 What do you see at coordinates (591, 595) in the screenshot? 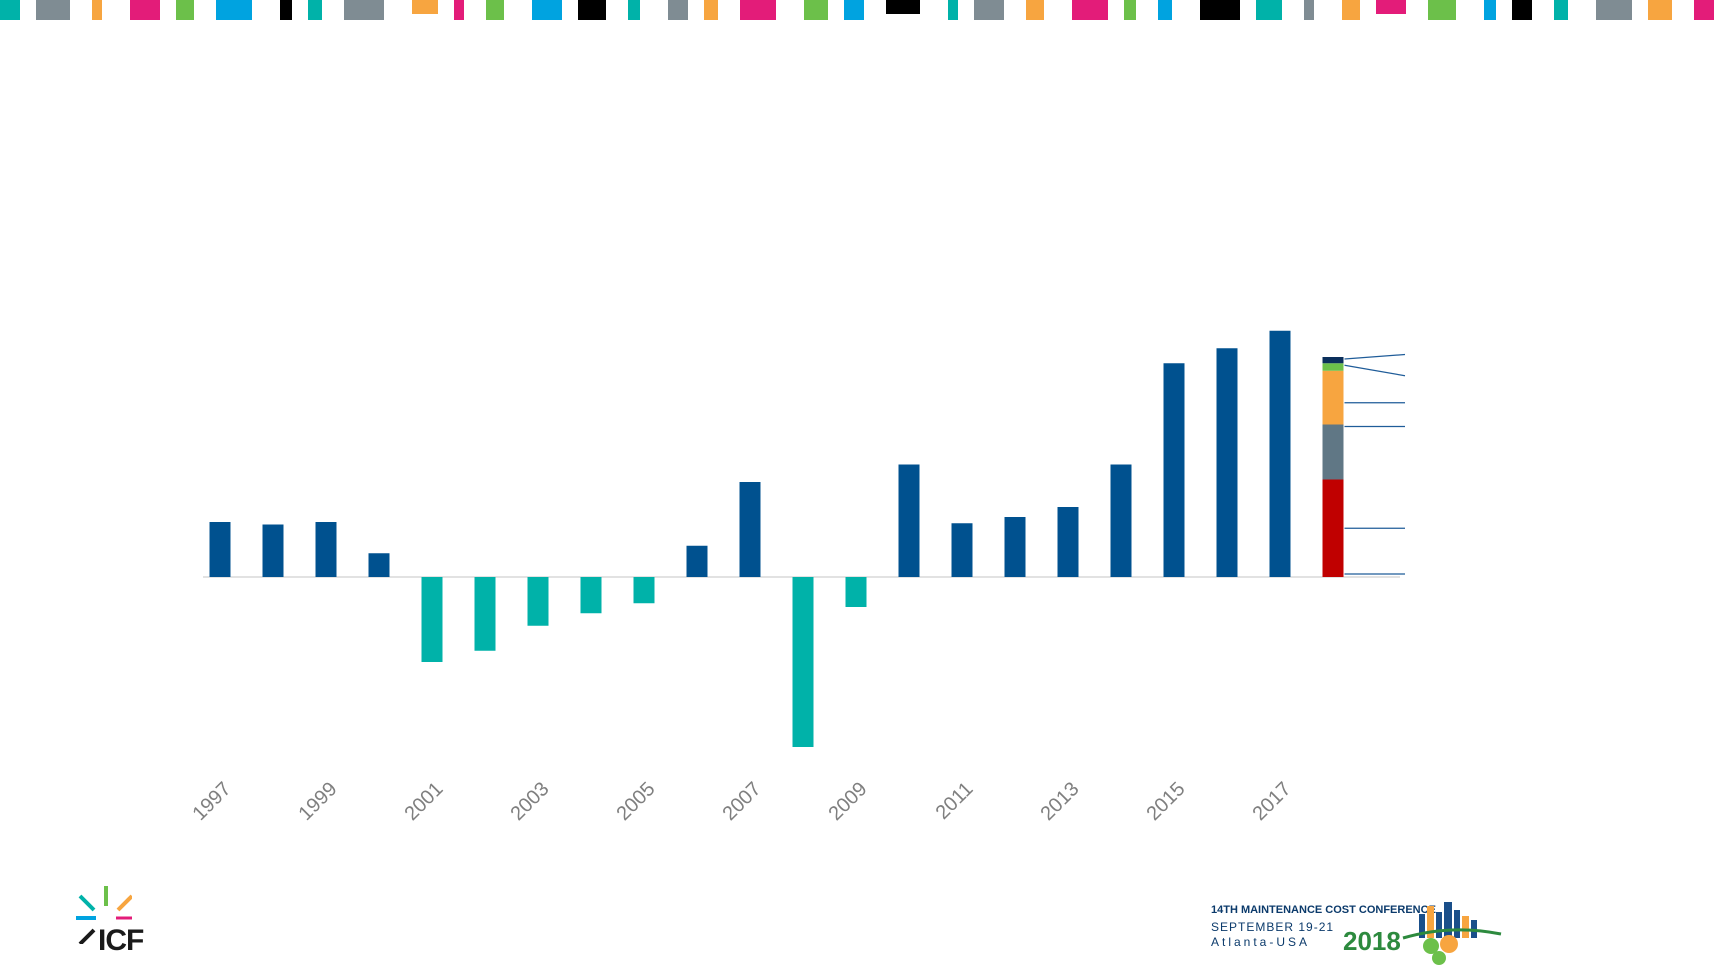
I see `bar-2004` at bounding box center [591, 595].